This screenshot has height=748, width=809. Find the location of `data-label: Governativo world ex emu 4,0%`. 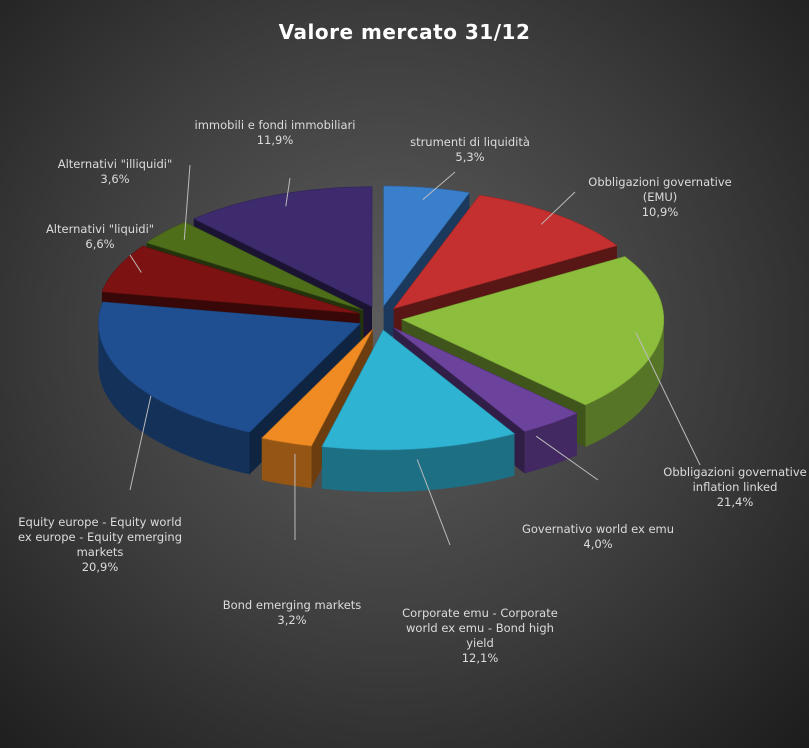

data-label: Governativo world ex emu 4,0% is located at coordinates (598, 537).